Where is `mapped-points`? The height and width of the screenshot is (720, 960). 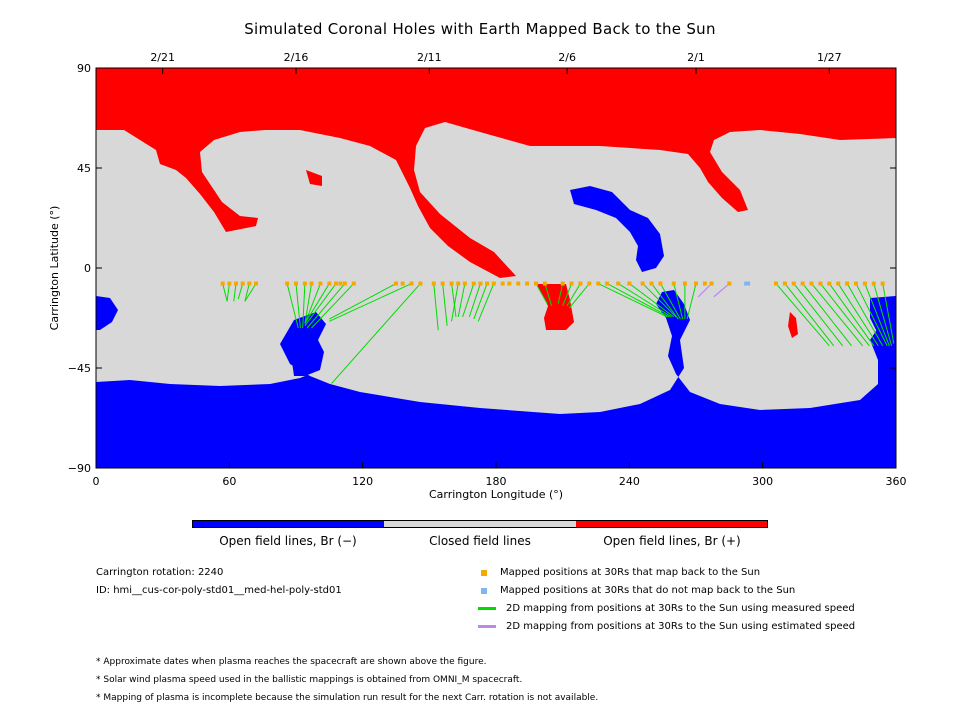
mapped-points is located at coordinates (552, 283).